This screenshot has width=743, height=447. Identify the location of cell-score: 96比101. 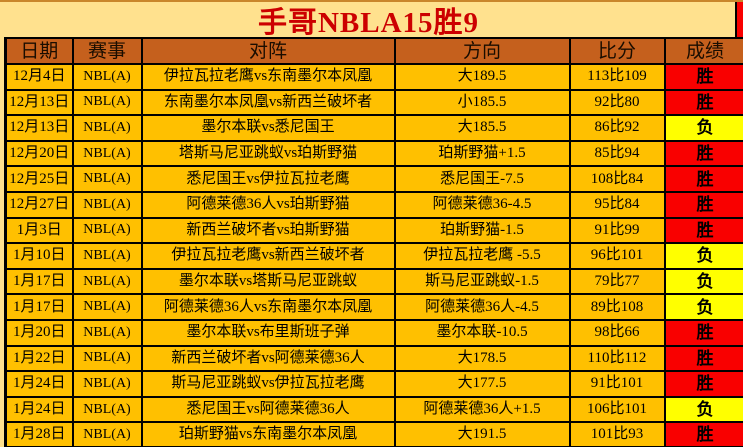
(617, 256).